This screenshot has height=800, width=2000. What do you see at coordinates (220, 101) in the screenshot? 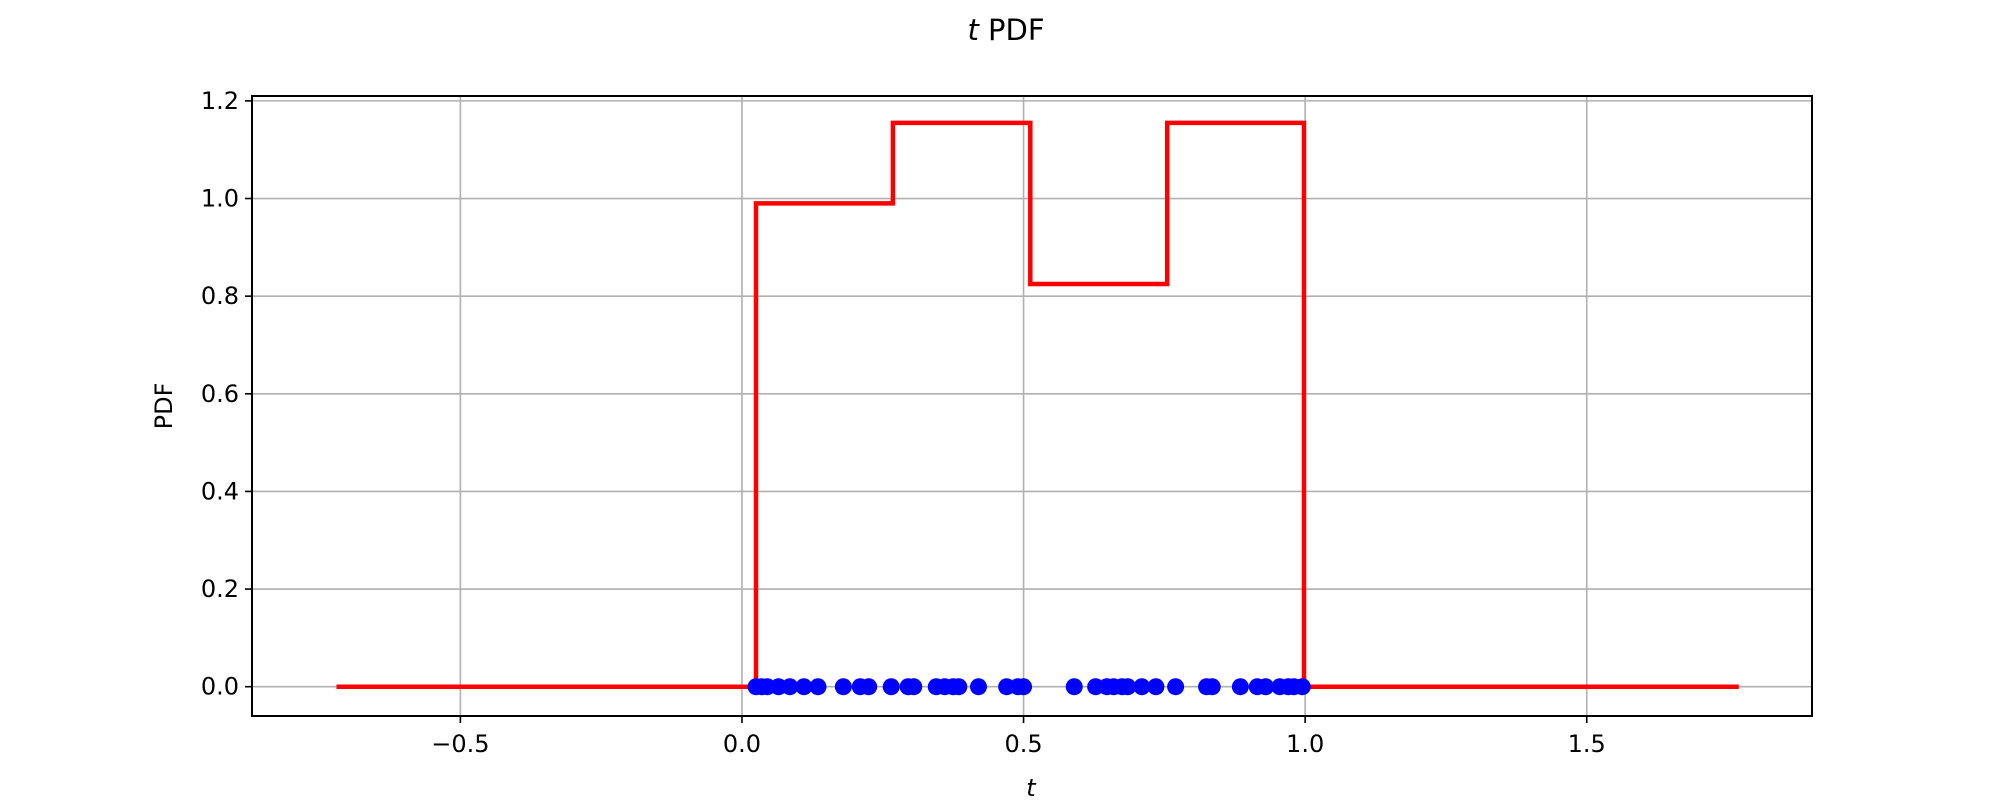
I see `y-tick-label: 1.2` at bounding box center [220, 101].